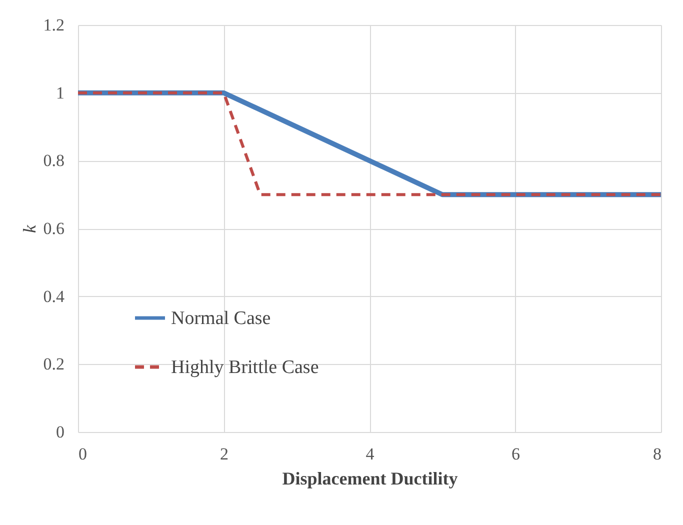 This screenshot has width=683, height=525. I want to click on x-tick-label: 6, so click(516, 454).